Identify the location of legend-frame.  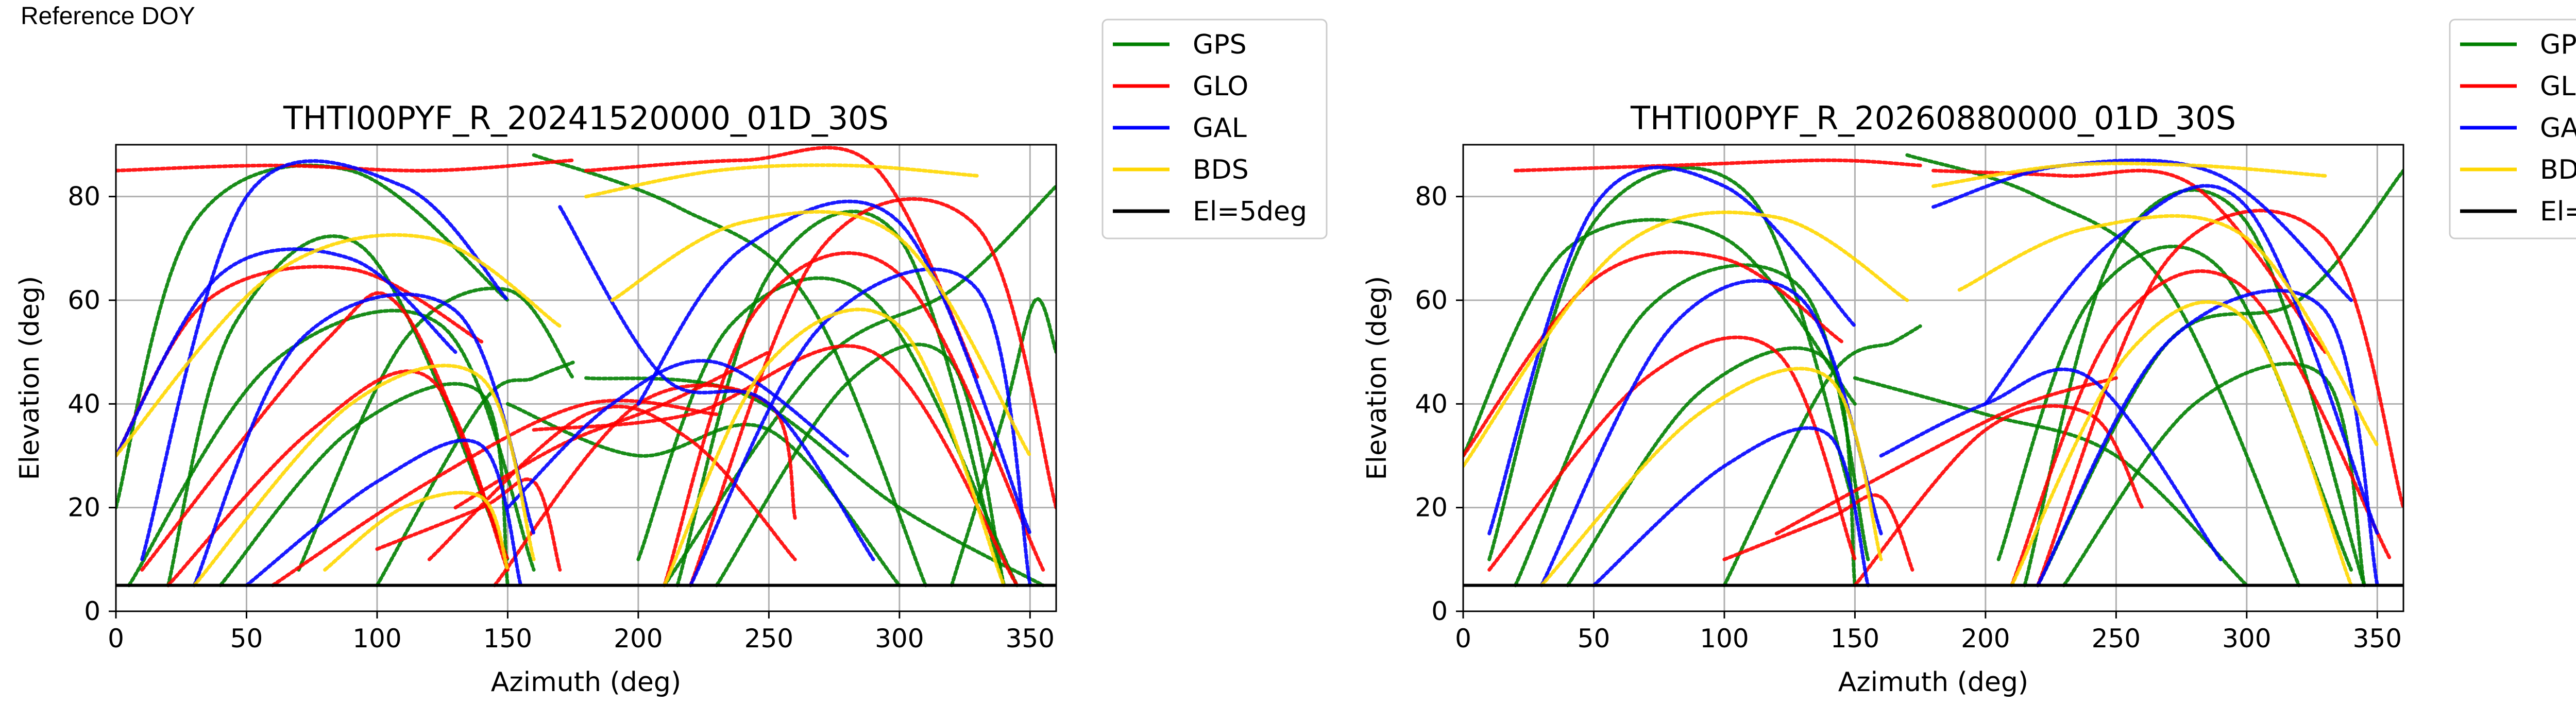
(1214, 129).